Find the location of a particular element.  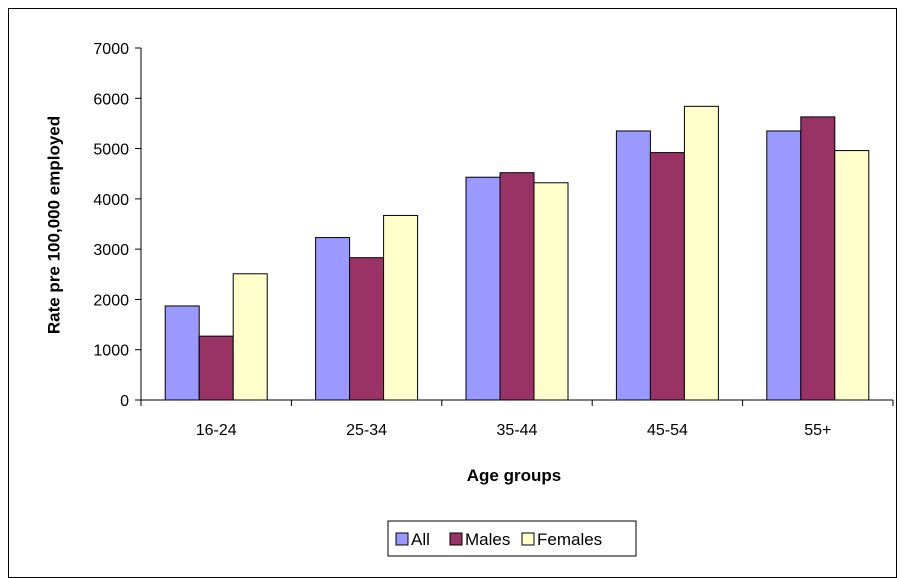

y-tick-label: 4000 is located at coordinates (111, 200).